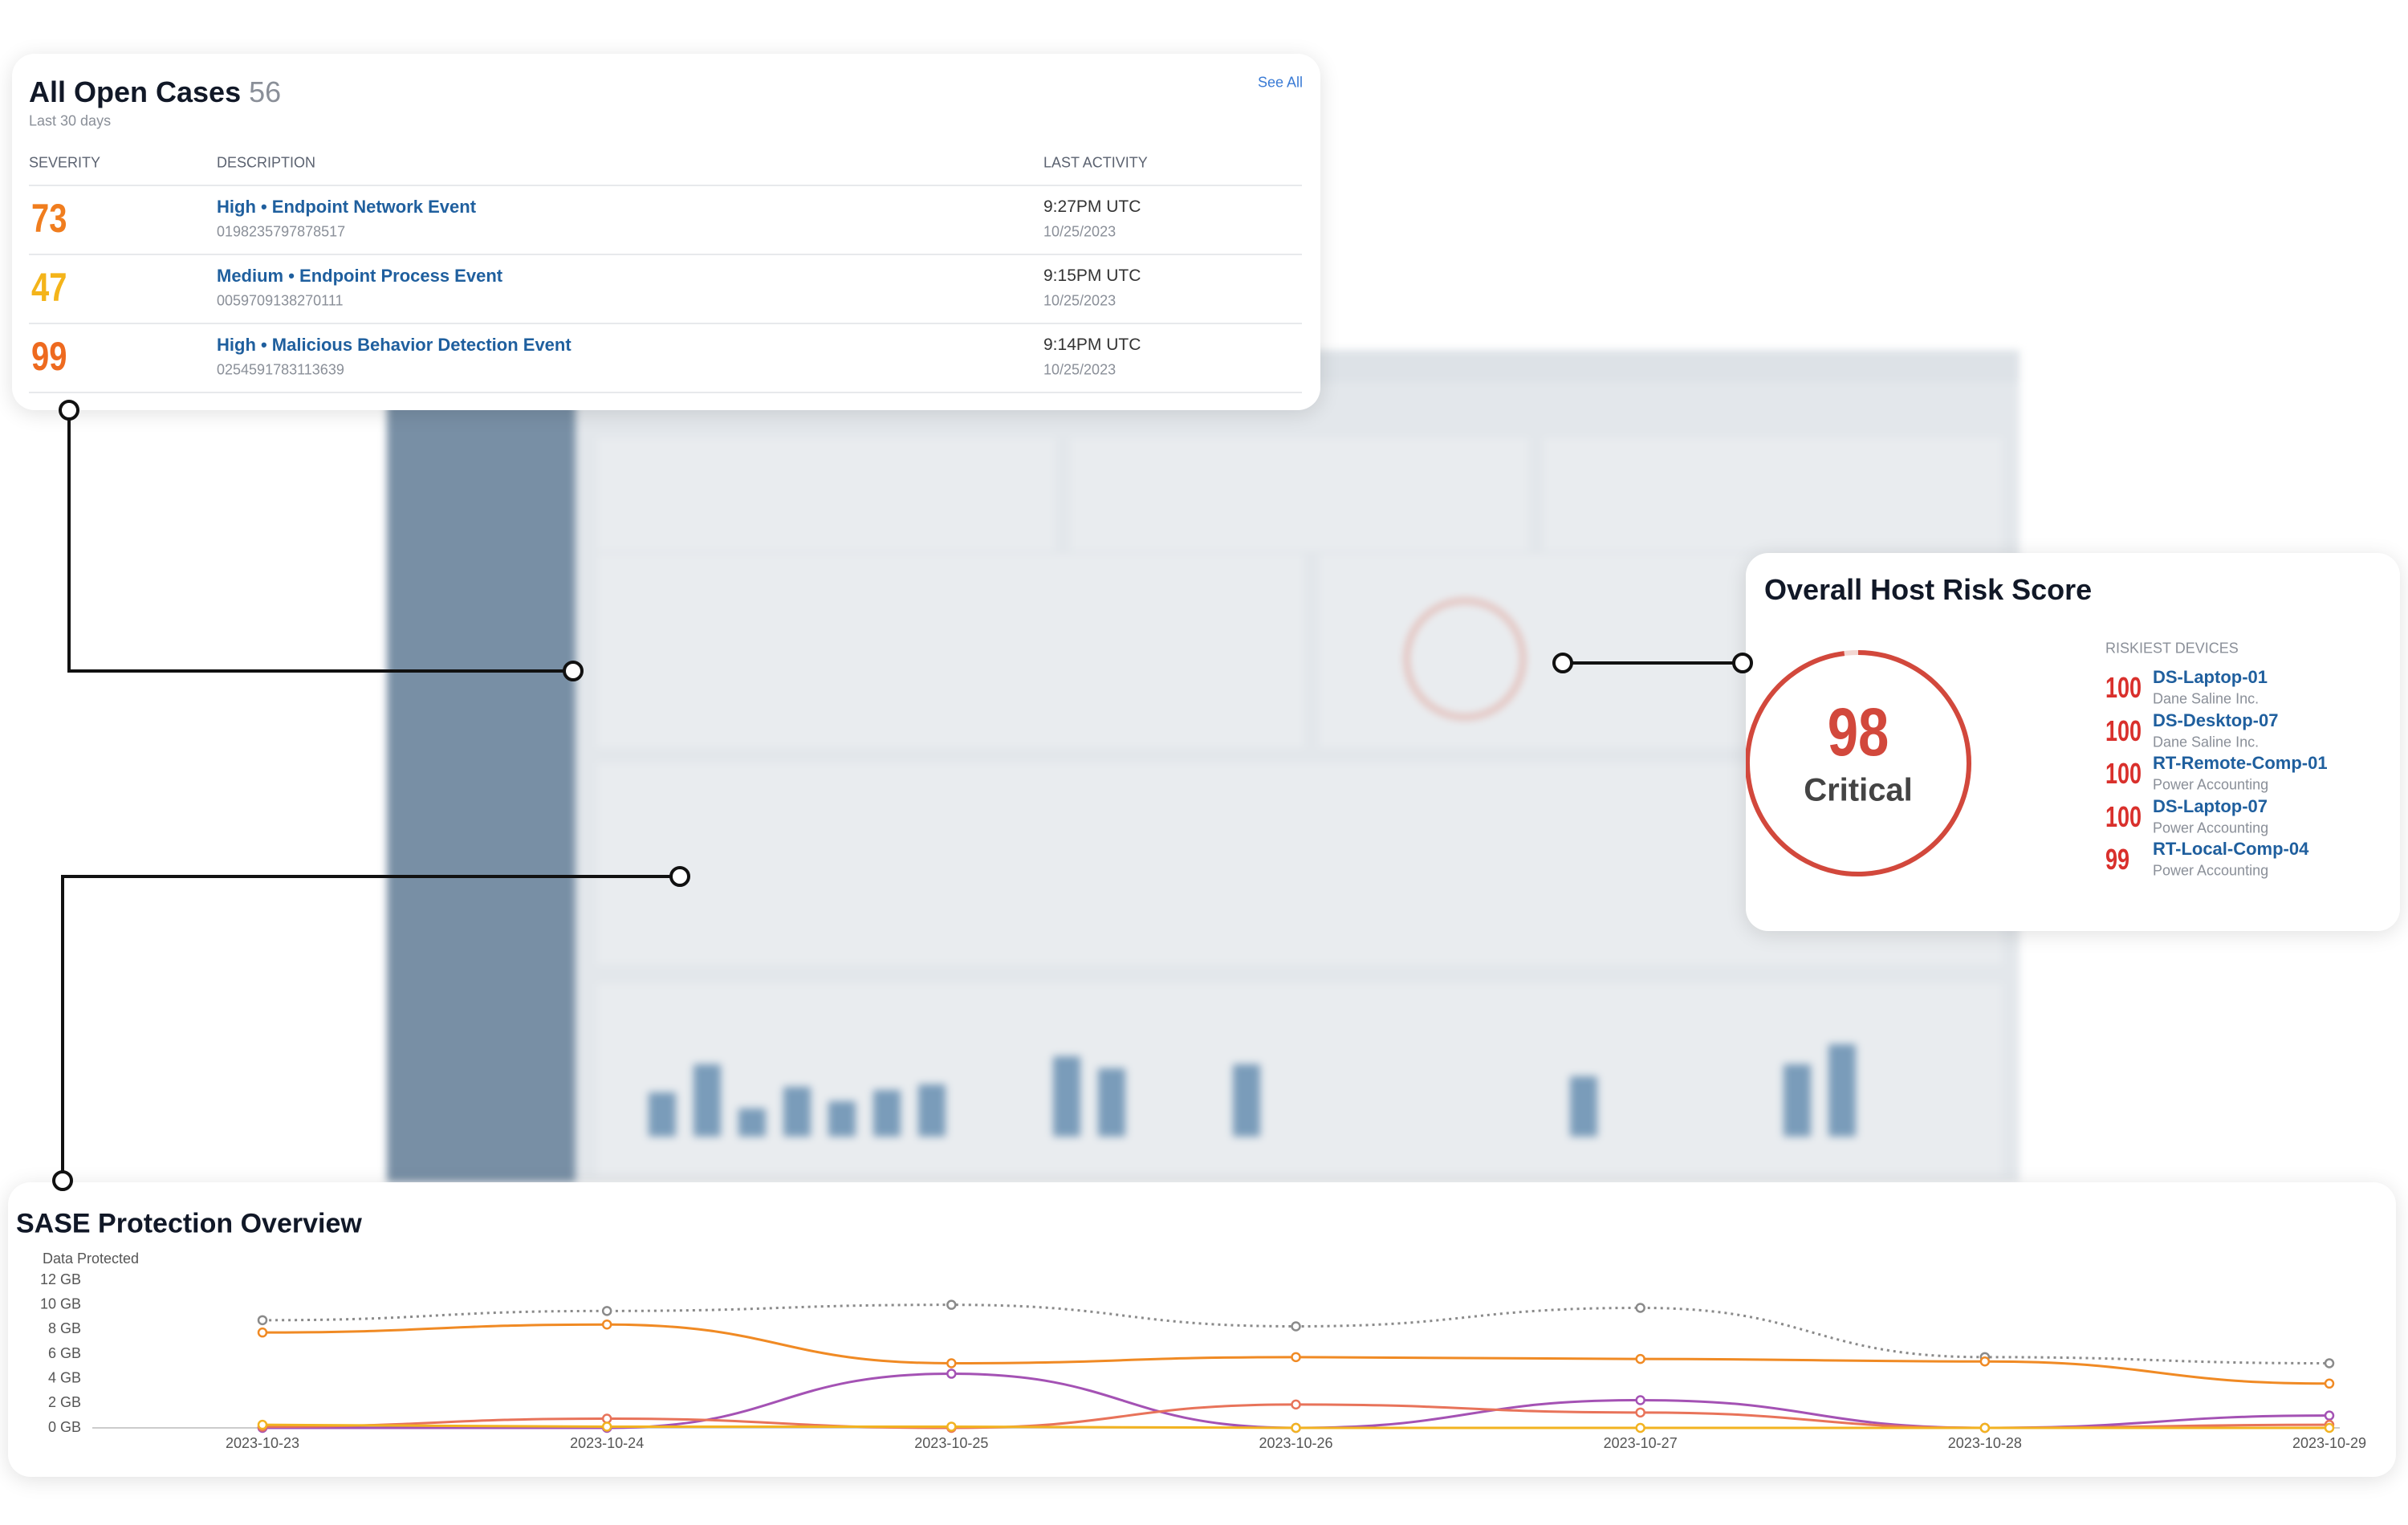 This screenshot has width=2408, height=1525. Describe the element at coordinates (2210, 677) in the screenshot. I see `device-name: DS-Laptop-01` at that location.